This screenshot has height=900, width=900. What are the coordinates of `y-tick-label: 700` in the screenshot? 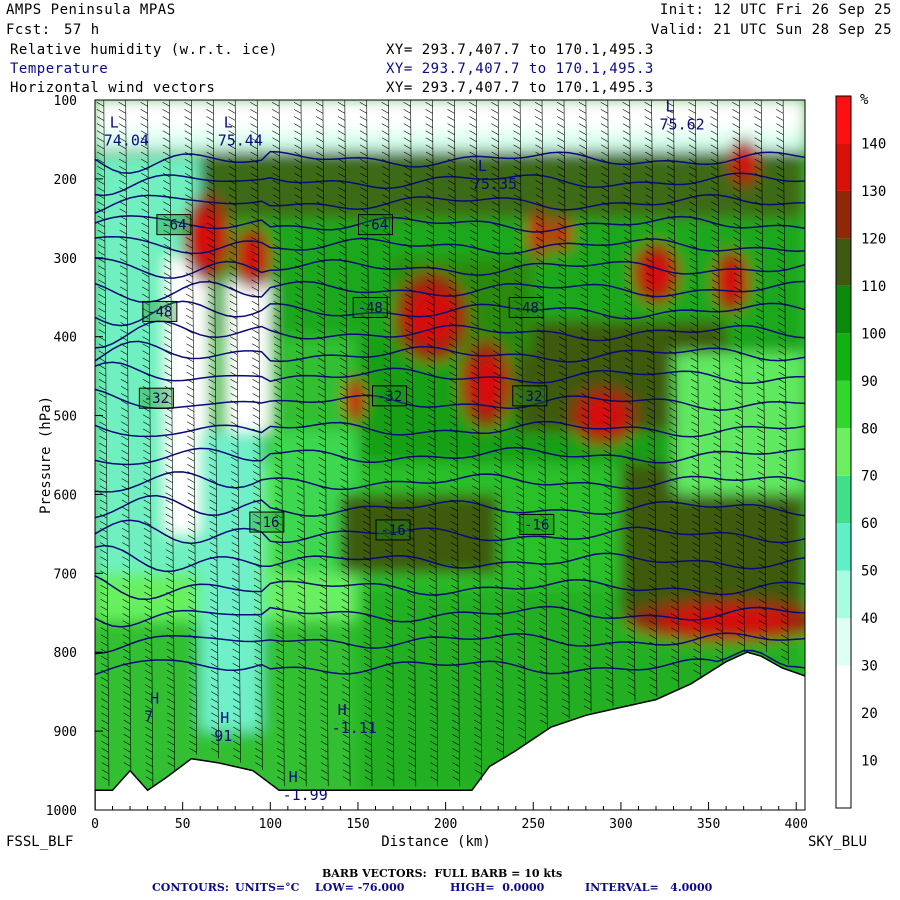 It's located at (65, 574).